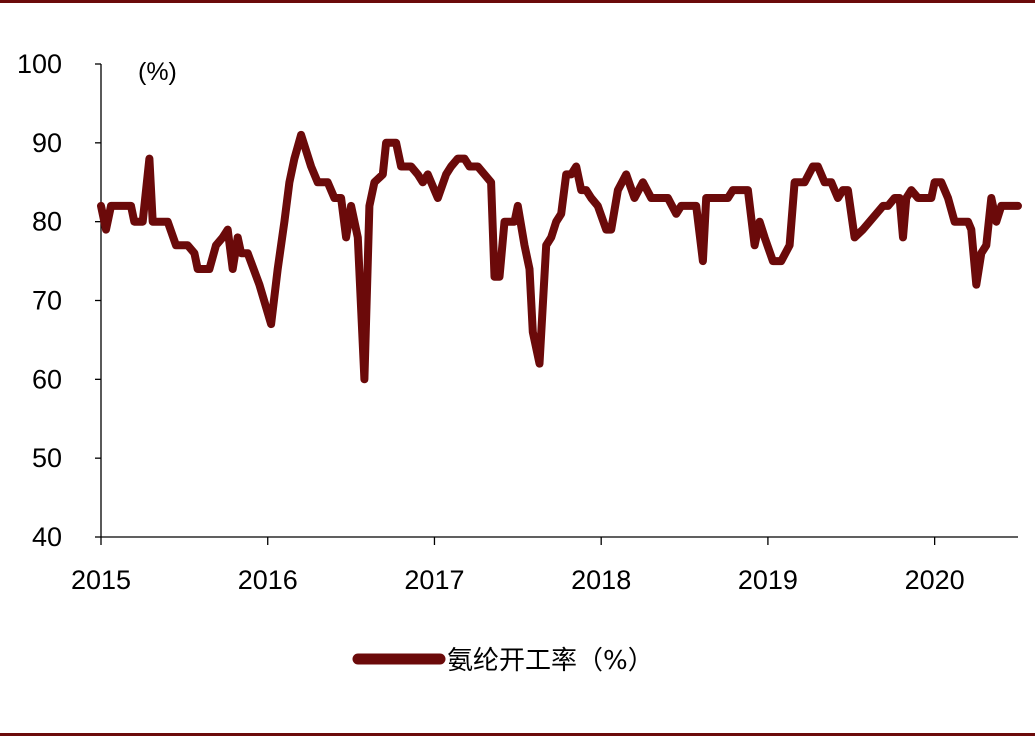 This screenshot has width=1035, height=738. Describe the element at coordinates (47, 458) in the screenshot. I see `y-tick-label: 50` at that location.